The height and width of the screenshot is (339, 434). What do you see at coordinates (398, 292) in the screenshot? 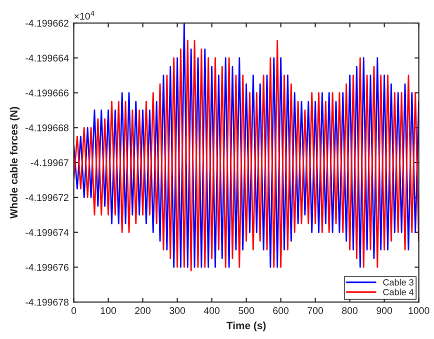
I see `legend-label: Cable 4` at bounding box center [398, 292].